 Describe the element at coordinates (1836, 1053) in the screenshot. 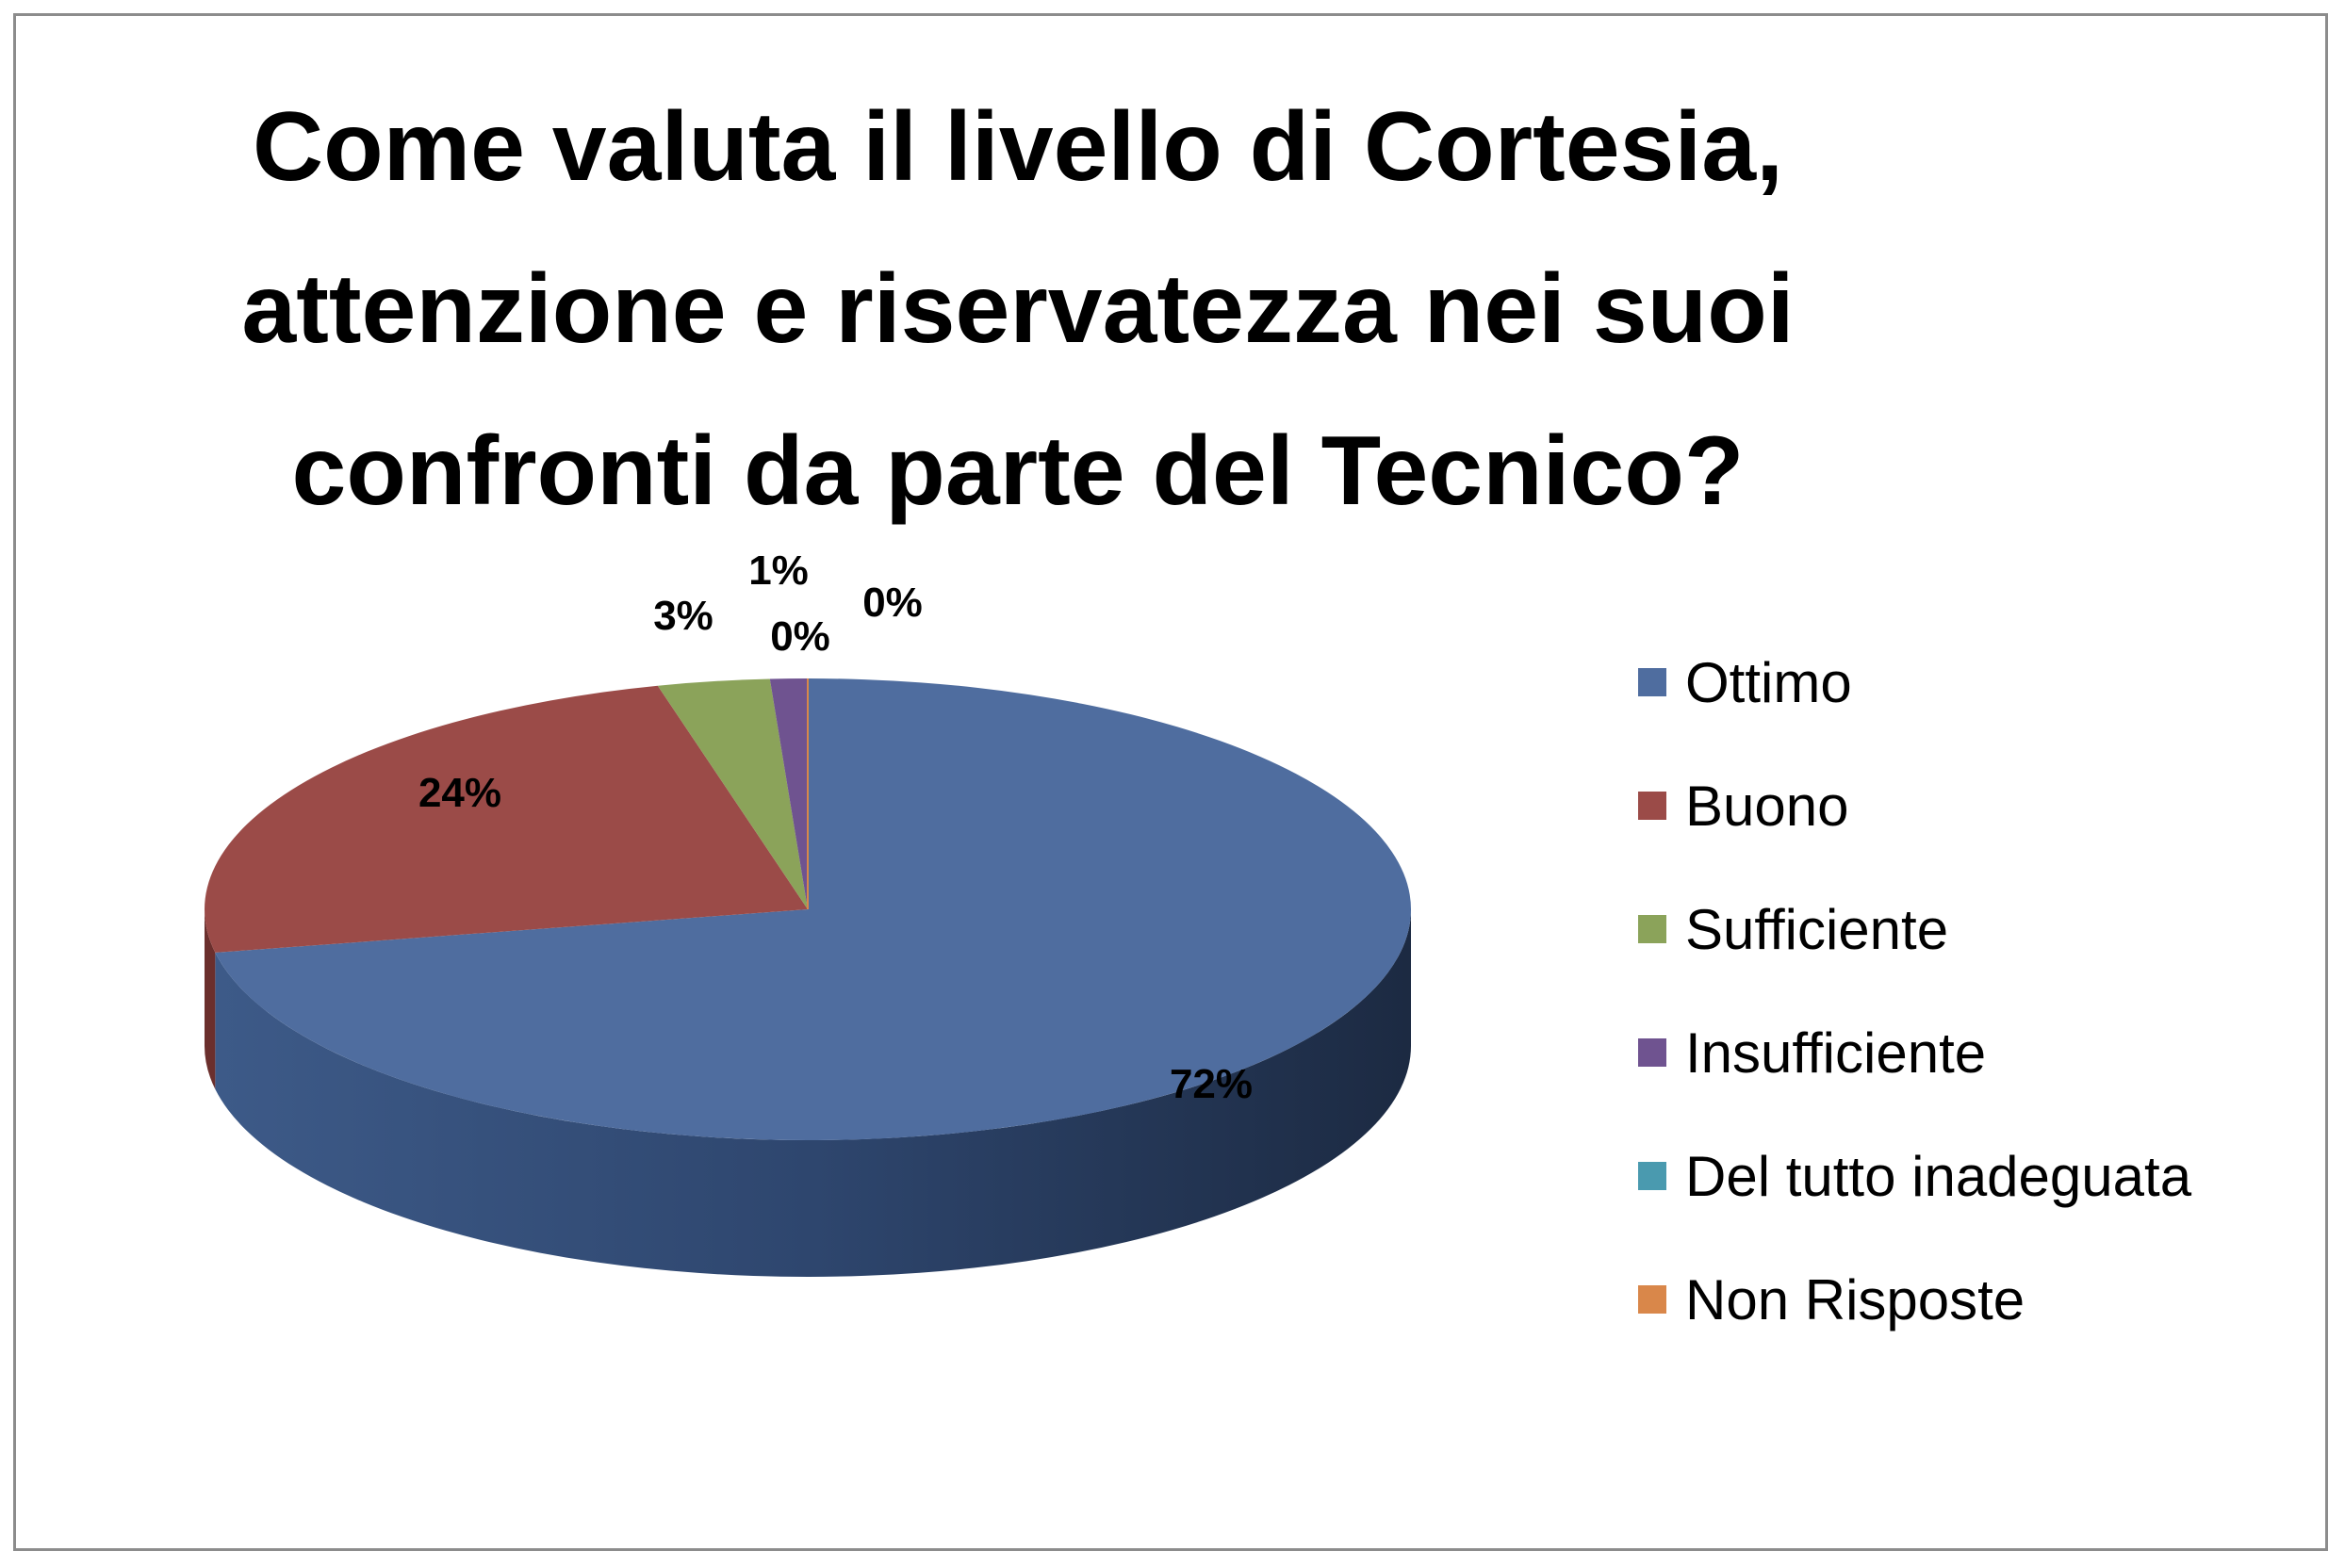

I see `legend-label: Insufficiente` at that location.